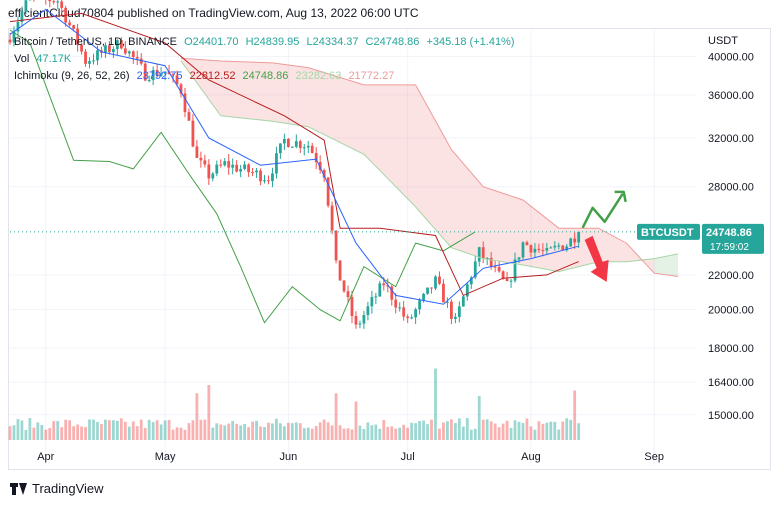  Describe the element at coordinates (72, 76) in the screenshot. I see `ichimoku-label: Ichimoku (9, 26, 52, 26)` at that location.